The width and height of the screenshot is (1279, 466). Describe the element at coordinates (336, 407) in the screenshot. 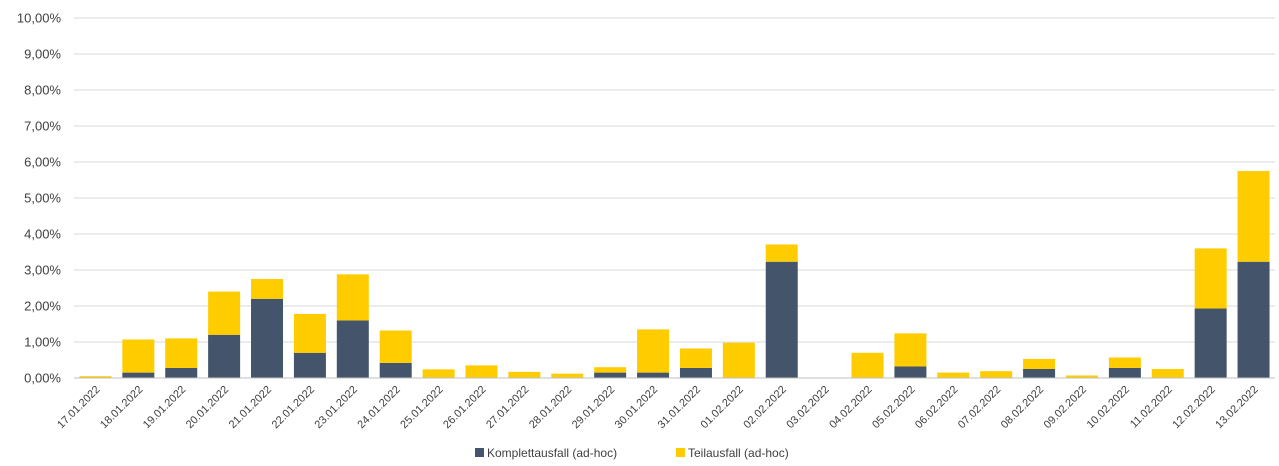

I see `x-tick-label: 23.01.2022` at that location.